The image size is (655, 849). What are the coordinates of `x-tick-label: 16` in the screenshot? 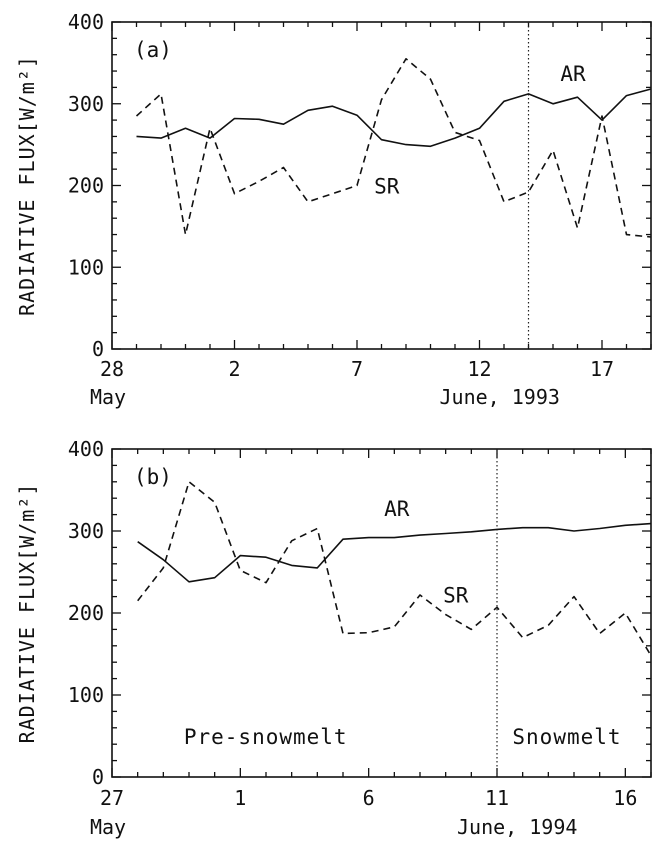 It's located at (625, 798).